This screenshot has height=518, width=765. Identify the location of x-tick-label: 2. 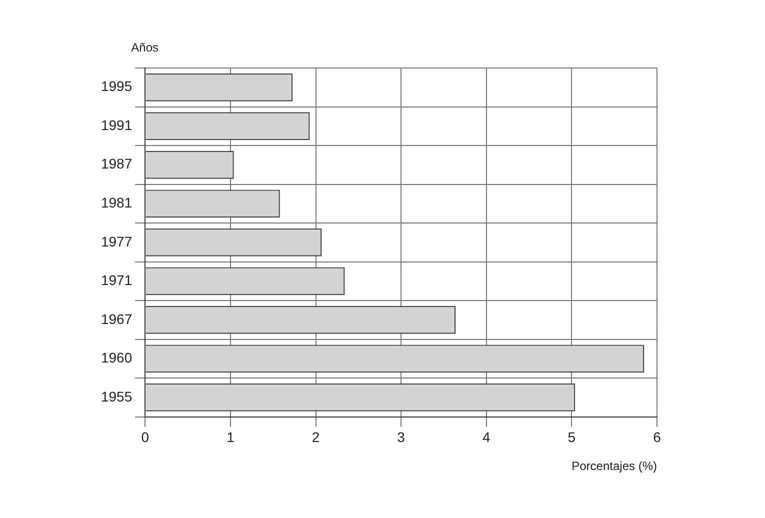
(316, 437).